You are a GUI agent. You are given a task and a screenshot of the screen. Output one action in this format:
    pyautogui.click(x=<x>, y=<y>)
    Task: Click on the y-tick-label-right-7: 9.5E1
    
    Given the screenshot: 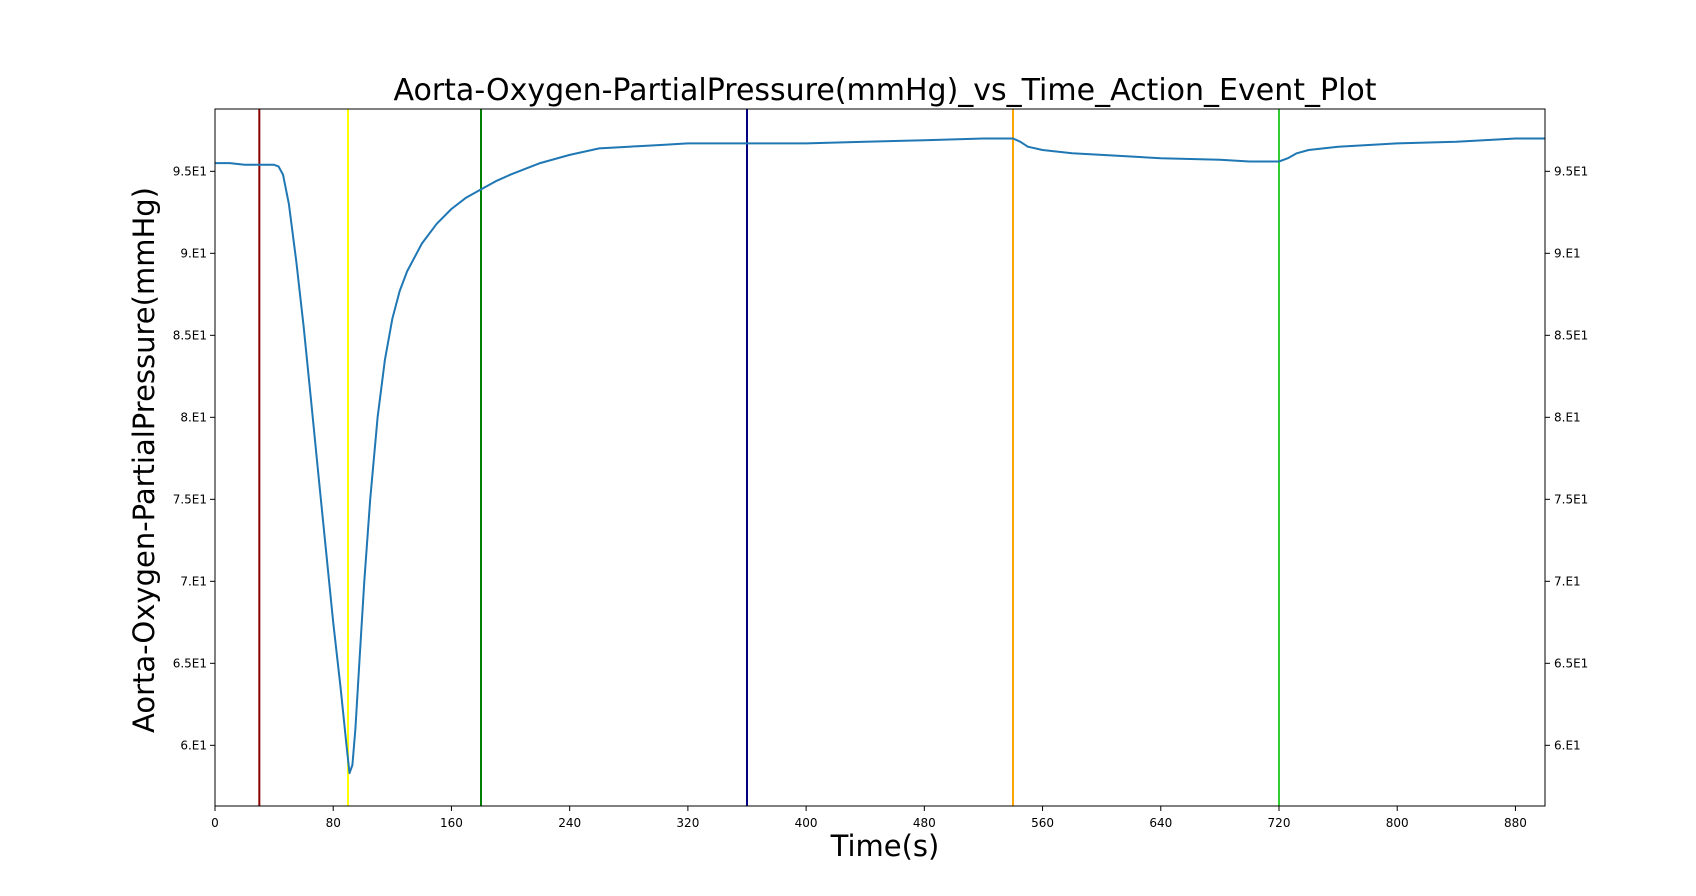 What is the action you would take?
    pyautogui.click(x=1571, y=171)
    